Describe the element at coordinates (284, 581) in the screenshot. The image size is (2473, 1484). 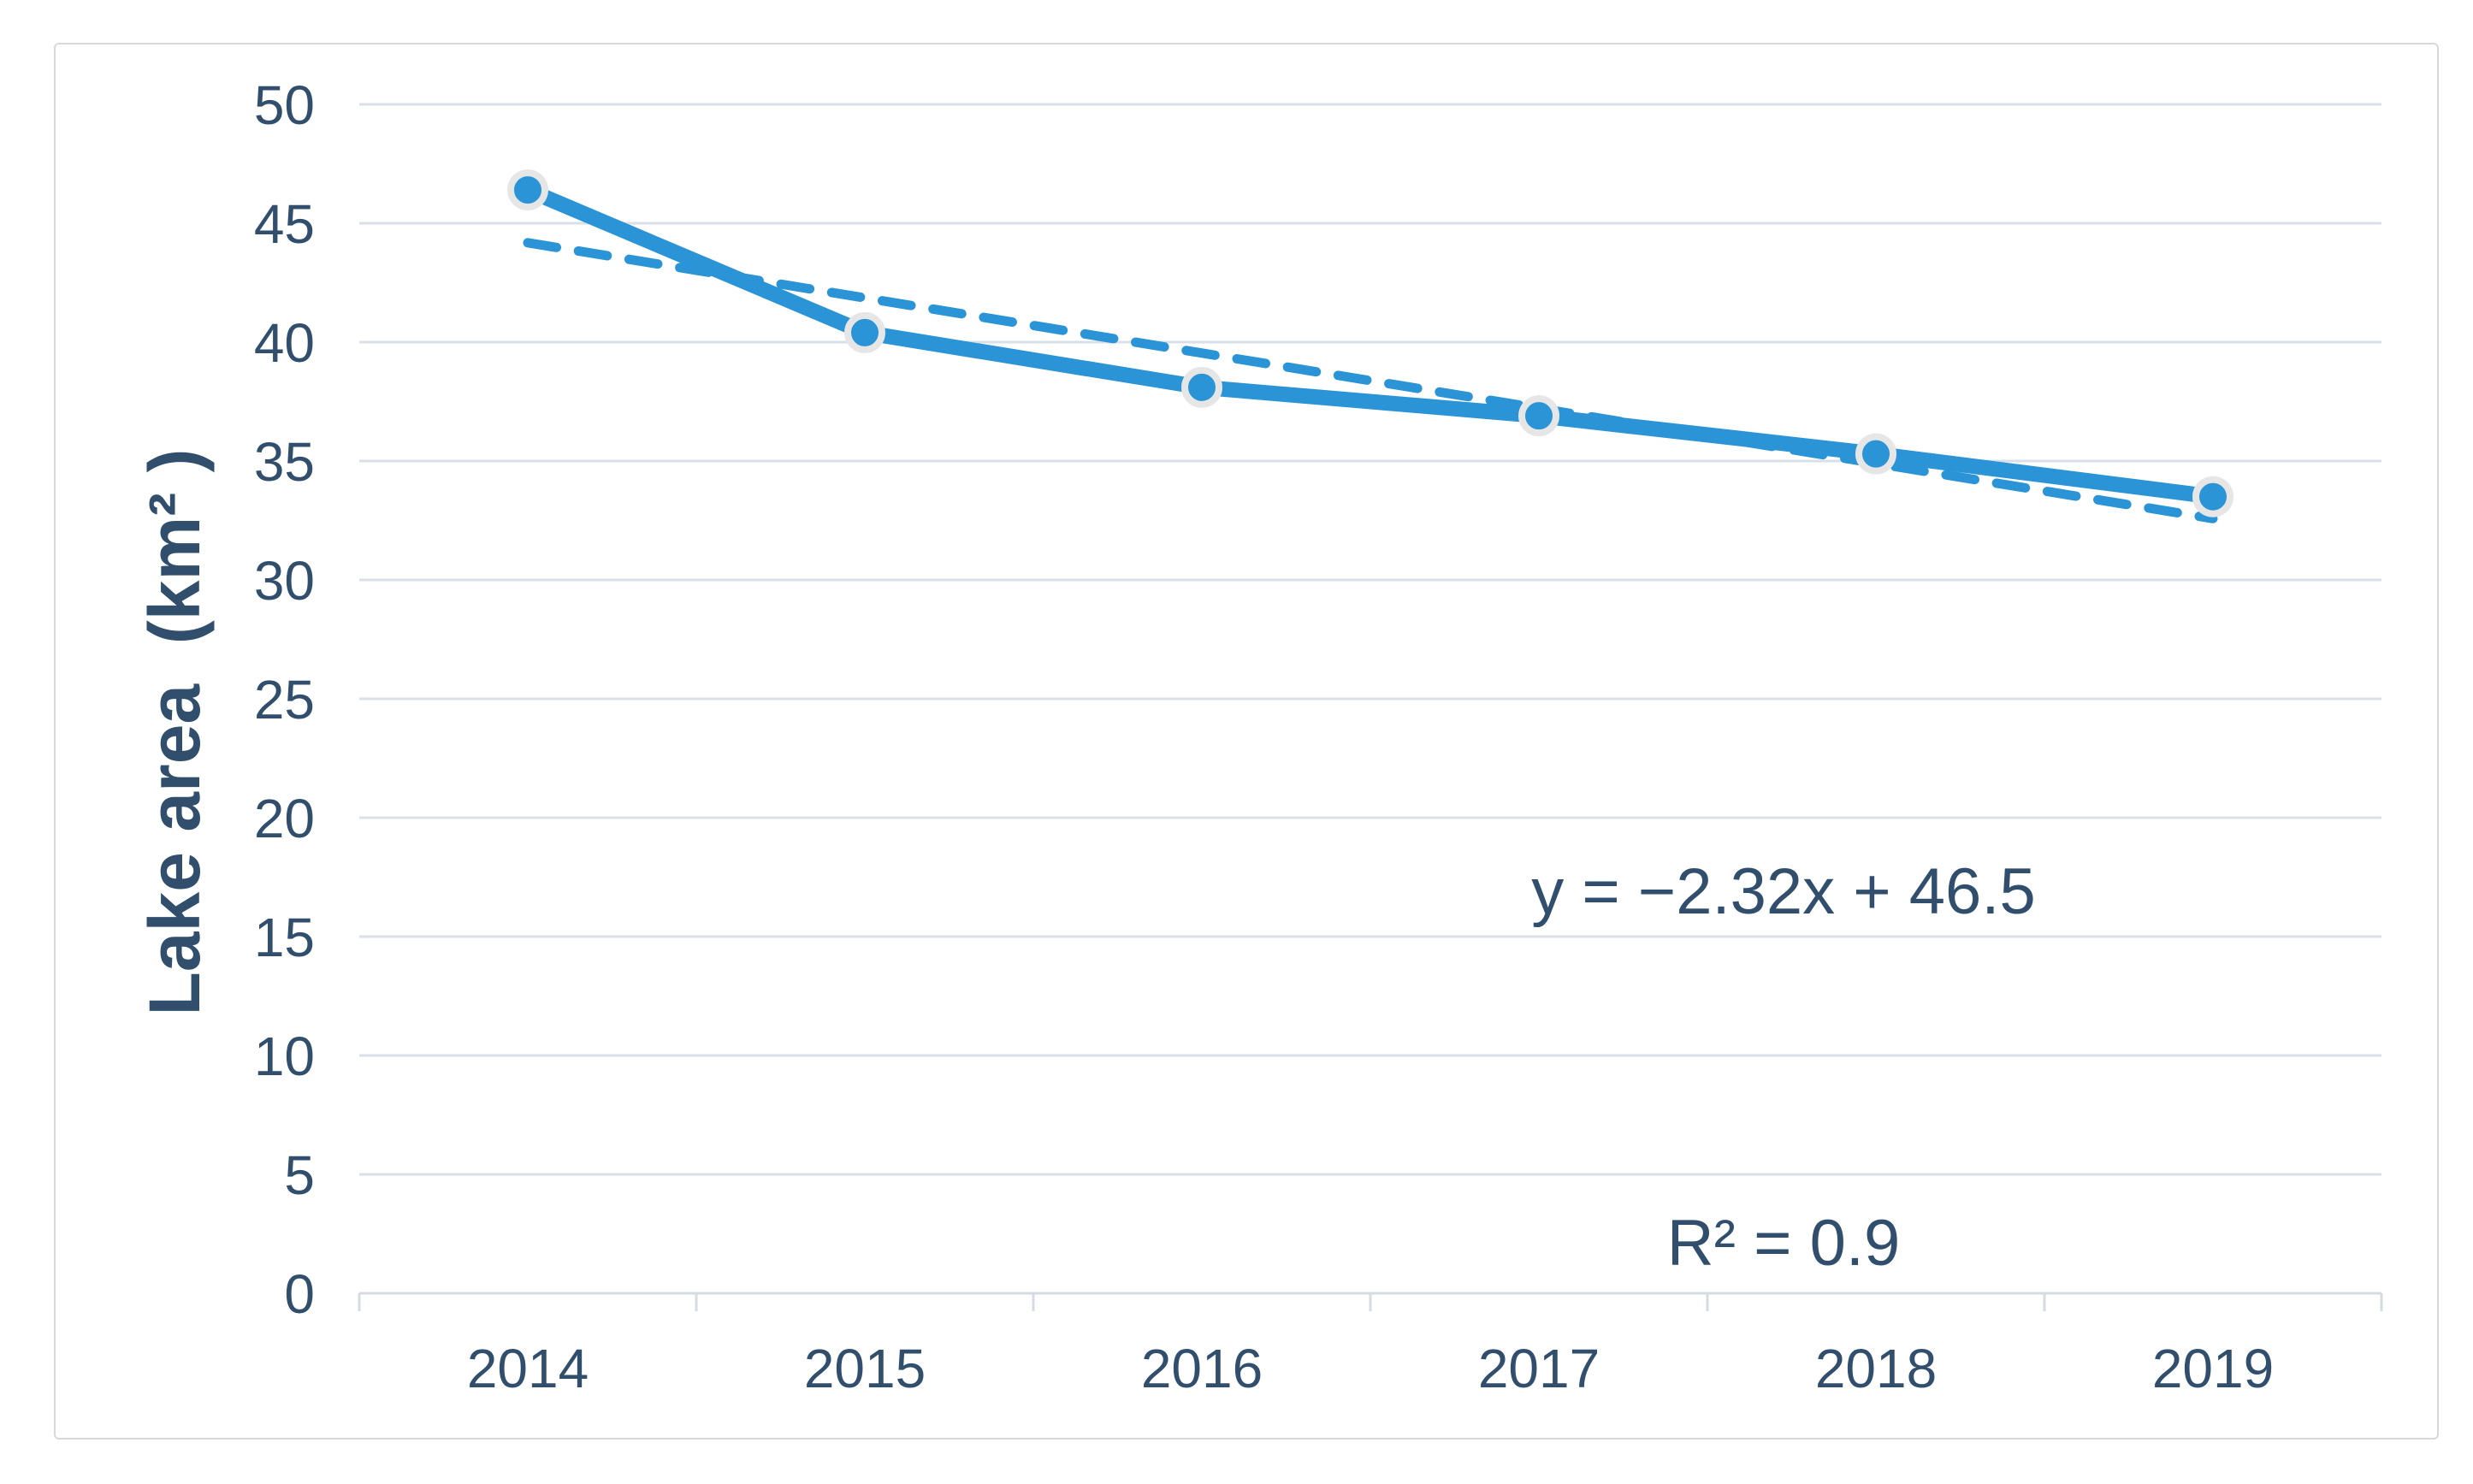
I see `y-tick-label: 30` at that location.